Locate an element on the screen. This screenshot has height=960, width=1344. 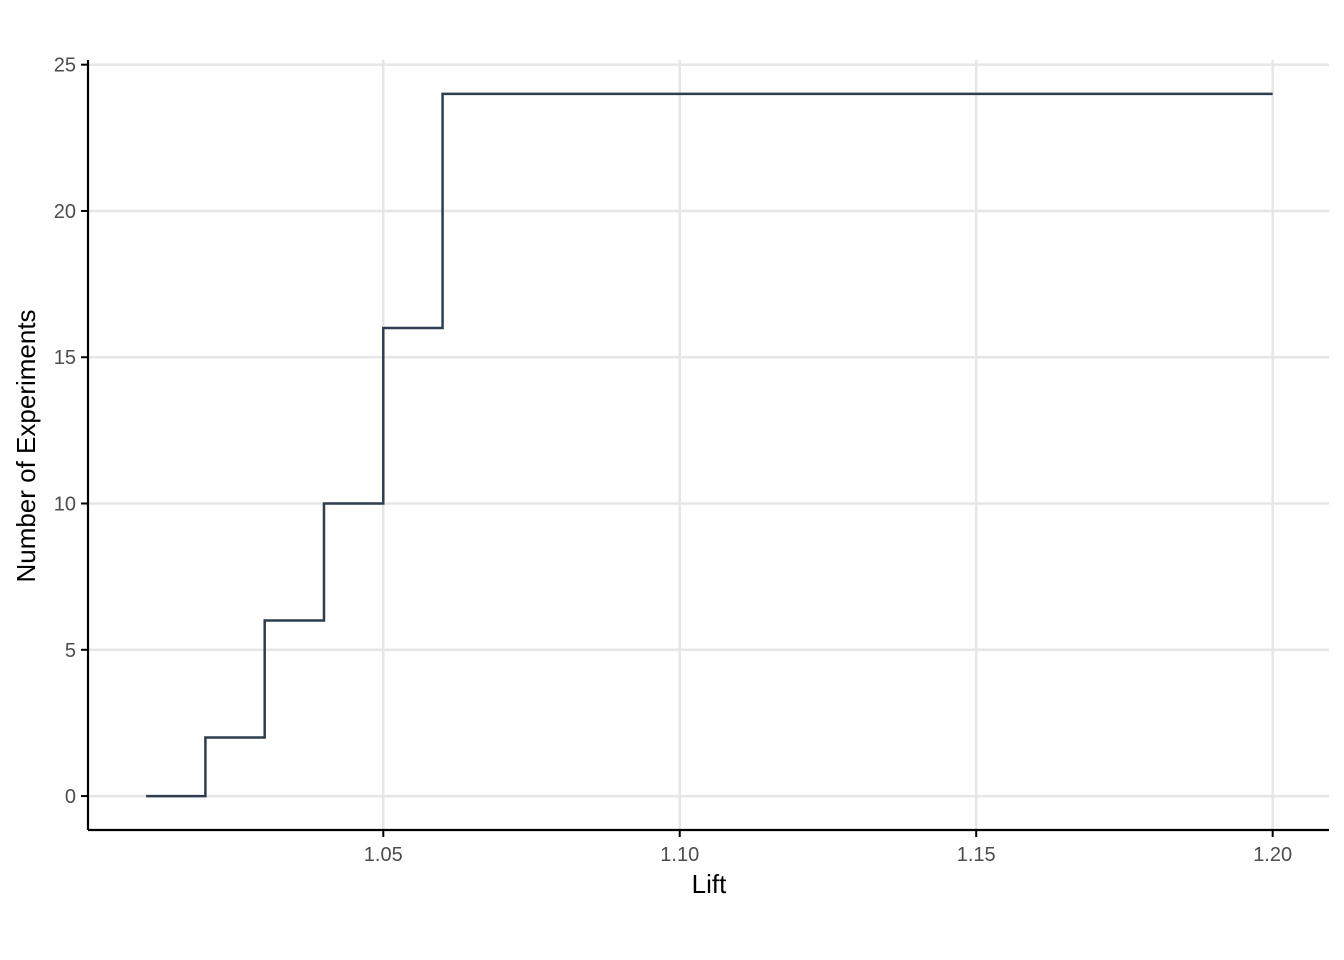
y-tick-label-5: 25 is located at coordinates (65, 66).